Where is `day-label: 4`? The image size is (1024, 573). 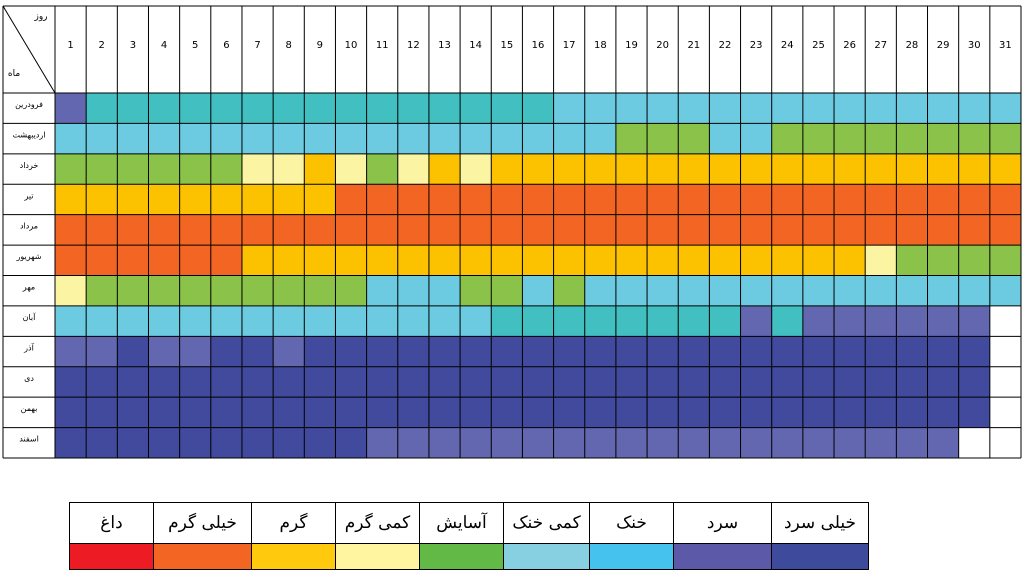 day-label: 4 is located at coordinates (164, 45).